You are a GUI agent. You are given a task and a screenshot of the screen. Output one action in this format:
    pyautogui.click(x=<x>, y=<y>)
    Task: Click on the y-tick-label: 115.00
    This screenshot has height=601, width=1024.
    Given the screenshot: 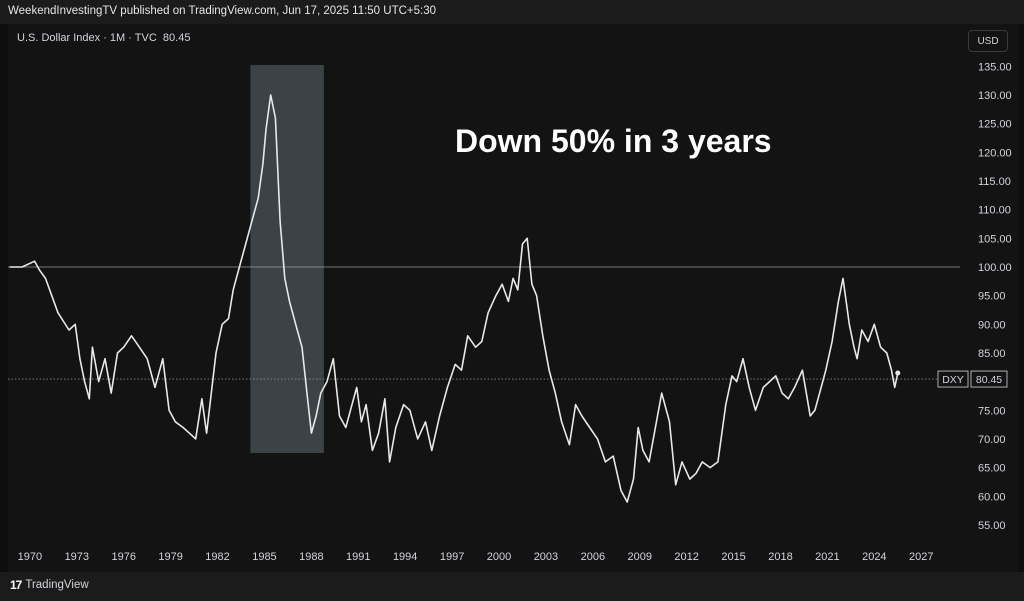 What is the action you would take?
    pyautogui.click(x=994, y=182)
    